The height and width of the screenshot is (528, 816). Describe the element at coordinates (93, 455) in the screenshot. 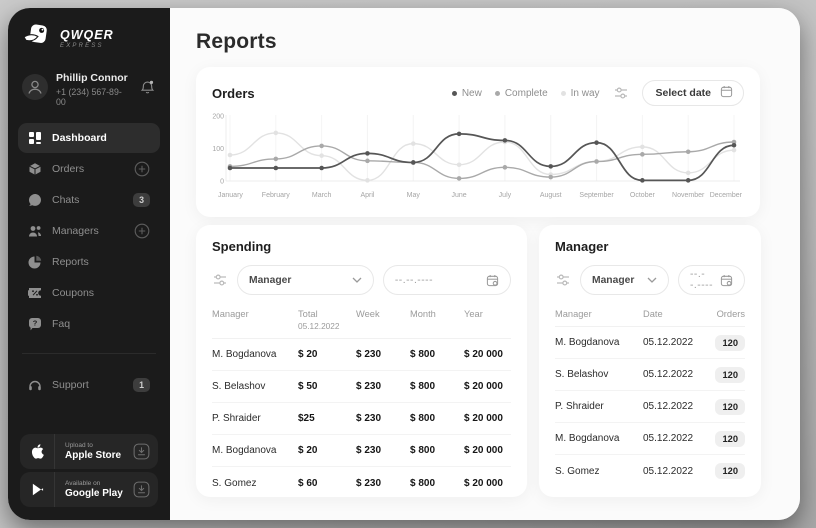

I see `store-button-label: Apple Store` at that location.